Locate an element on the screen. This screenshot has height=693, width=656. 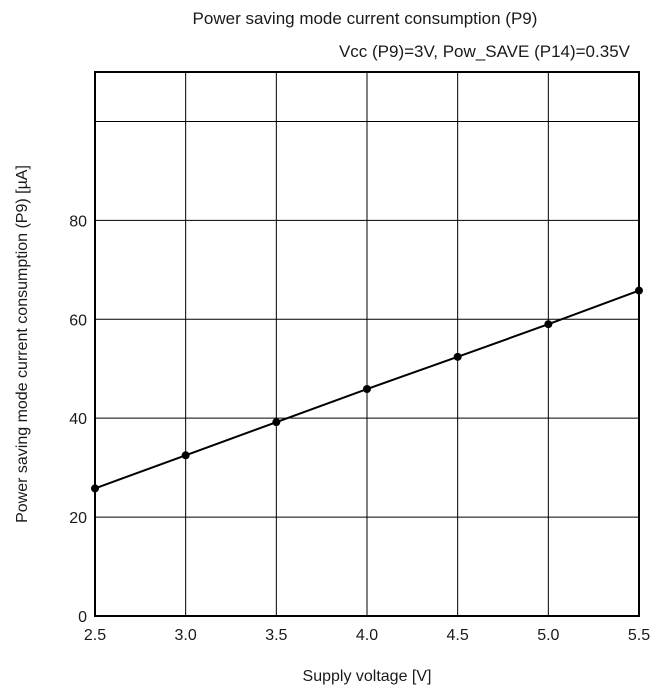
y-tick-label: 20 is located at coordinates (78, 518).